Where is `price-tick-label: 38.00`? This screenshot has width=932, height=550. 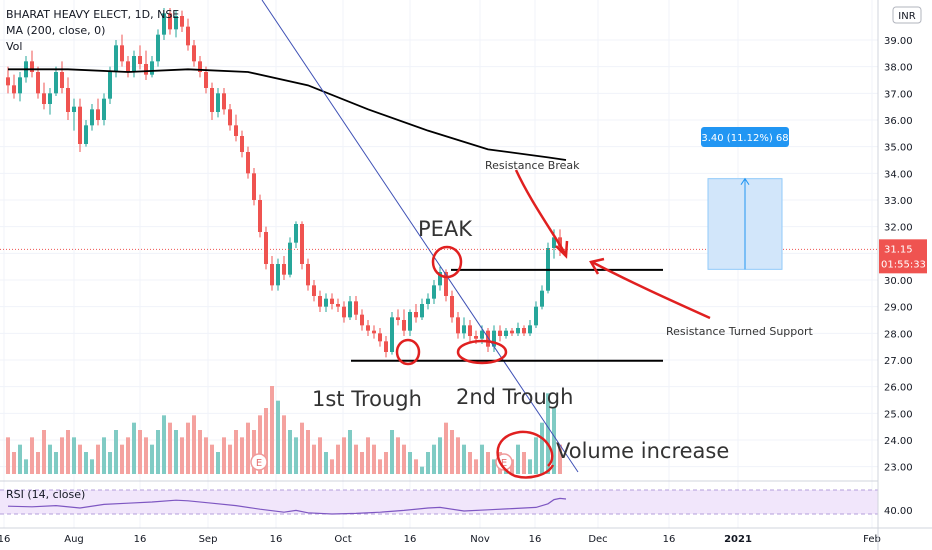 price-tick-label: 38.00 is located at coordinates (898, 68).